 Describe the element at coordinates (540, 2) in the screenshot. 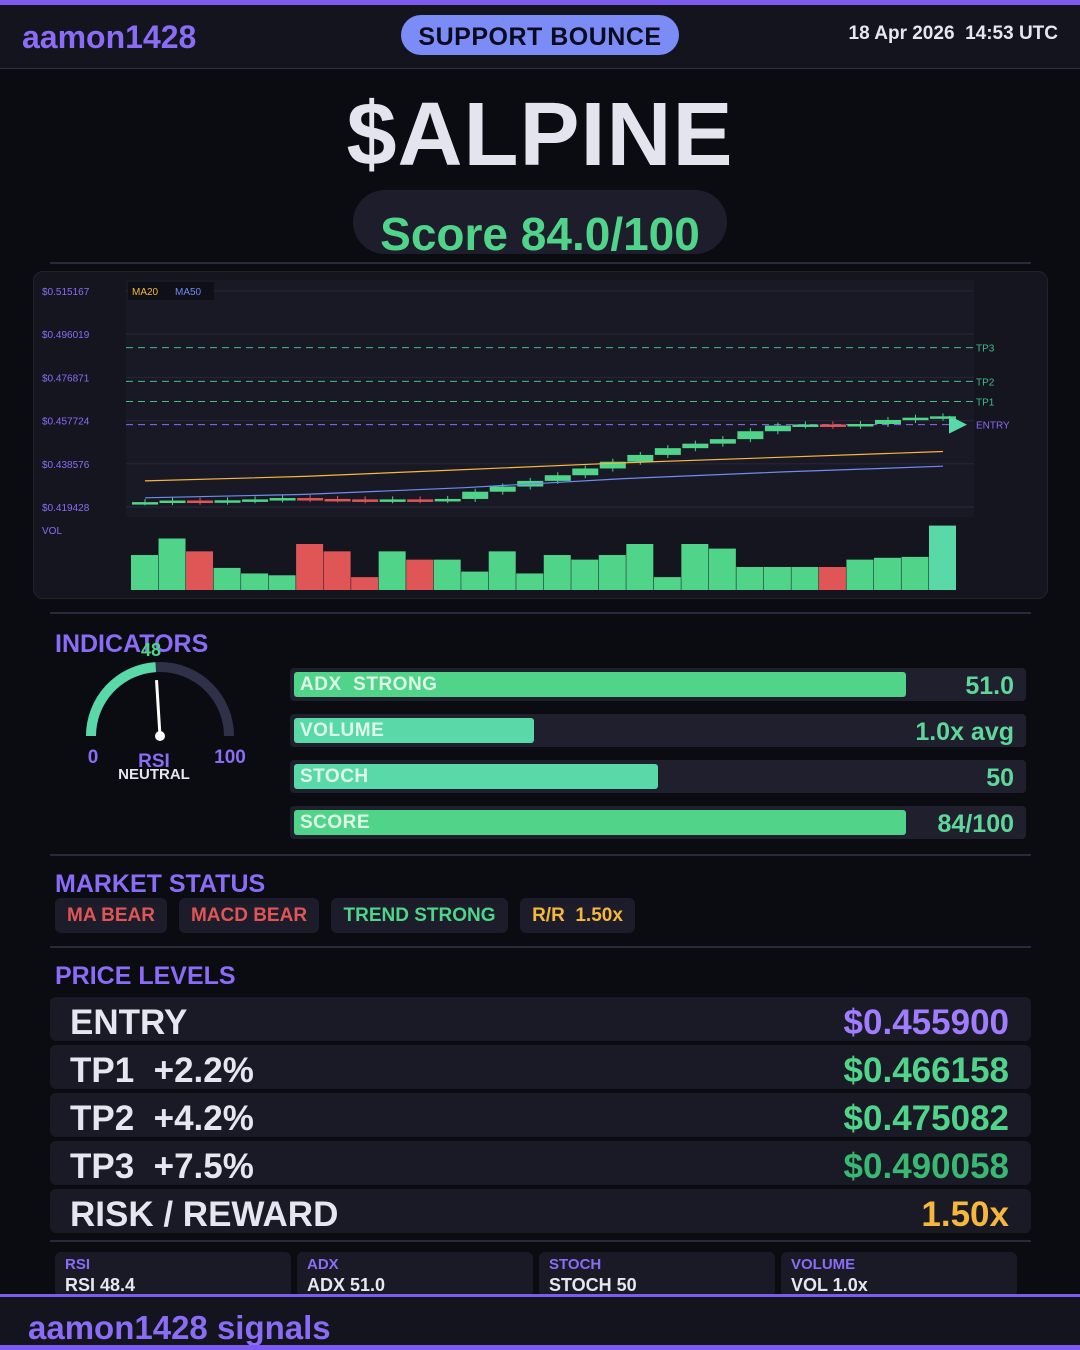

I see `top-accent-line` at that location.